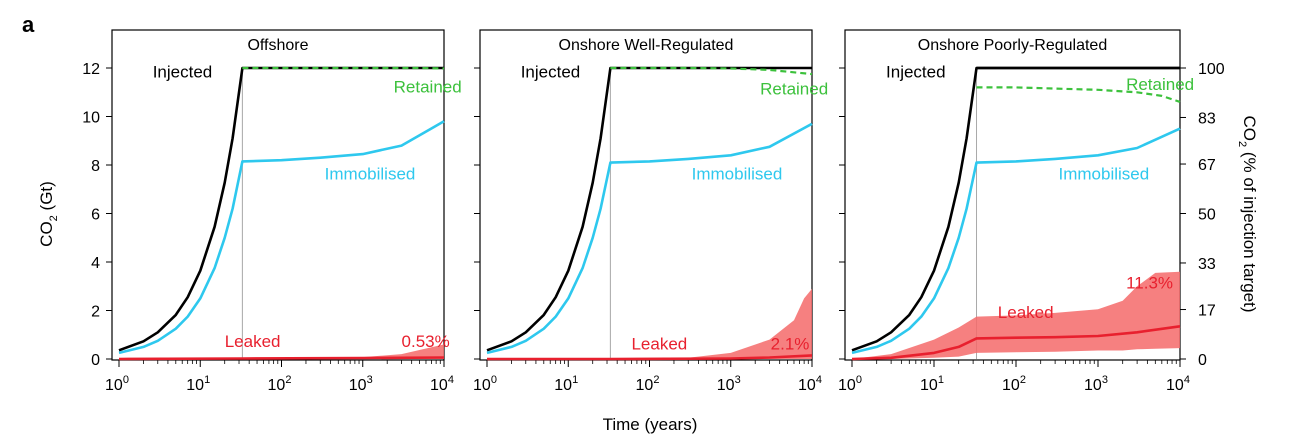 This screenshot has height=445, width=1289. What do you see at coordinates (95, 215) in the screenshot?
I see `y-tick-label: 6` at bounding box center [95, 215].